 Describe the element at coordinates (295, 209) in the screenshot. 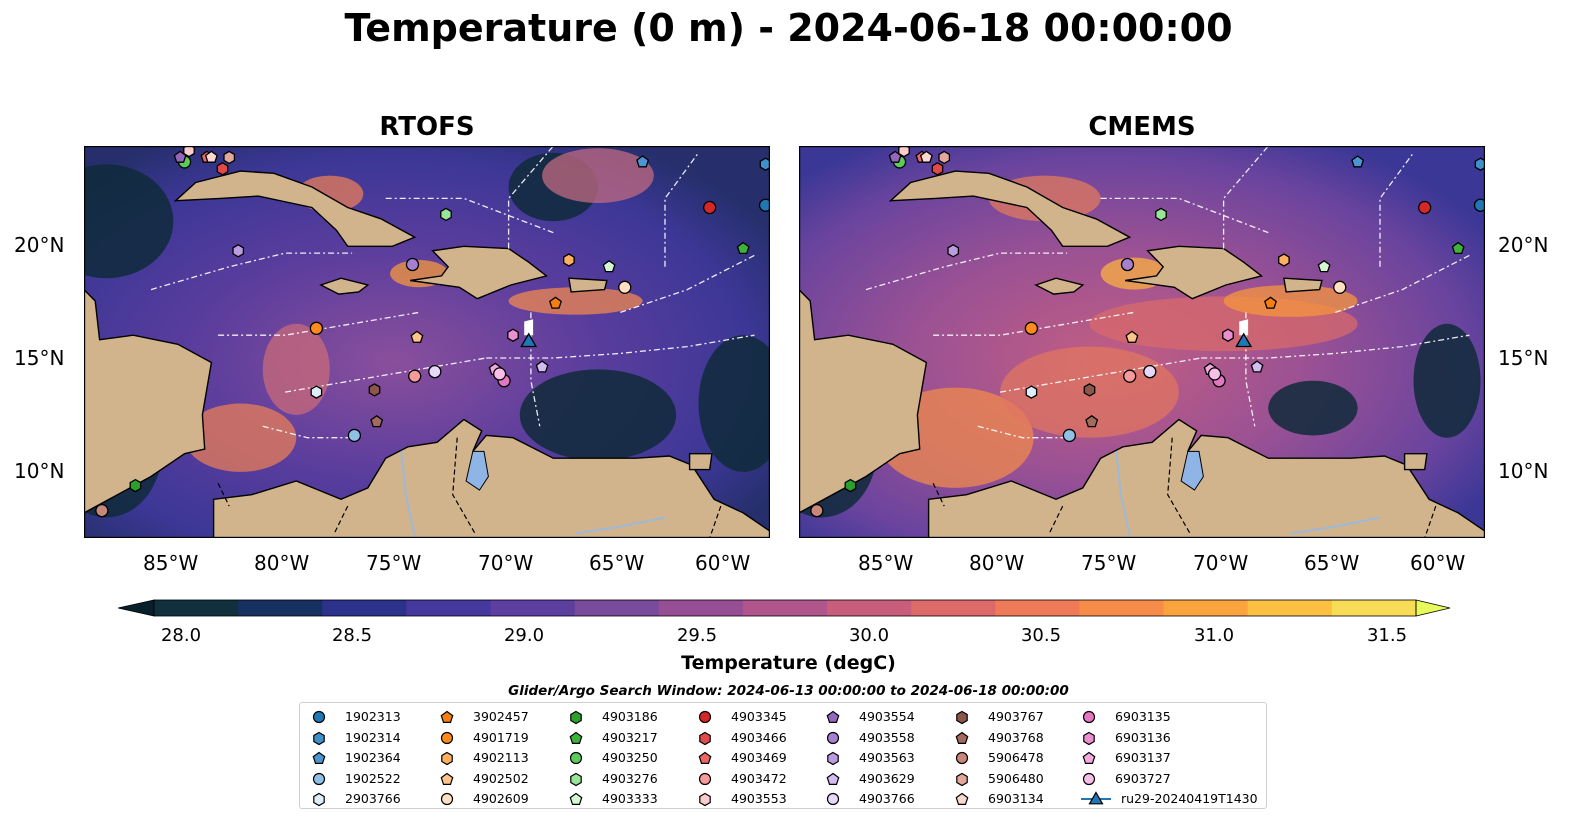

I see `landmass-cuba` at that location.